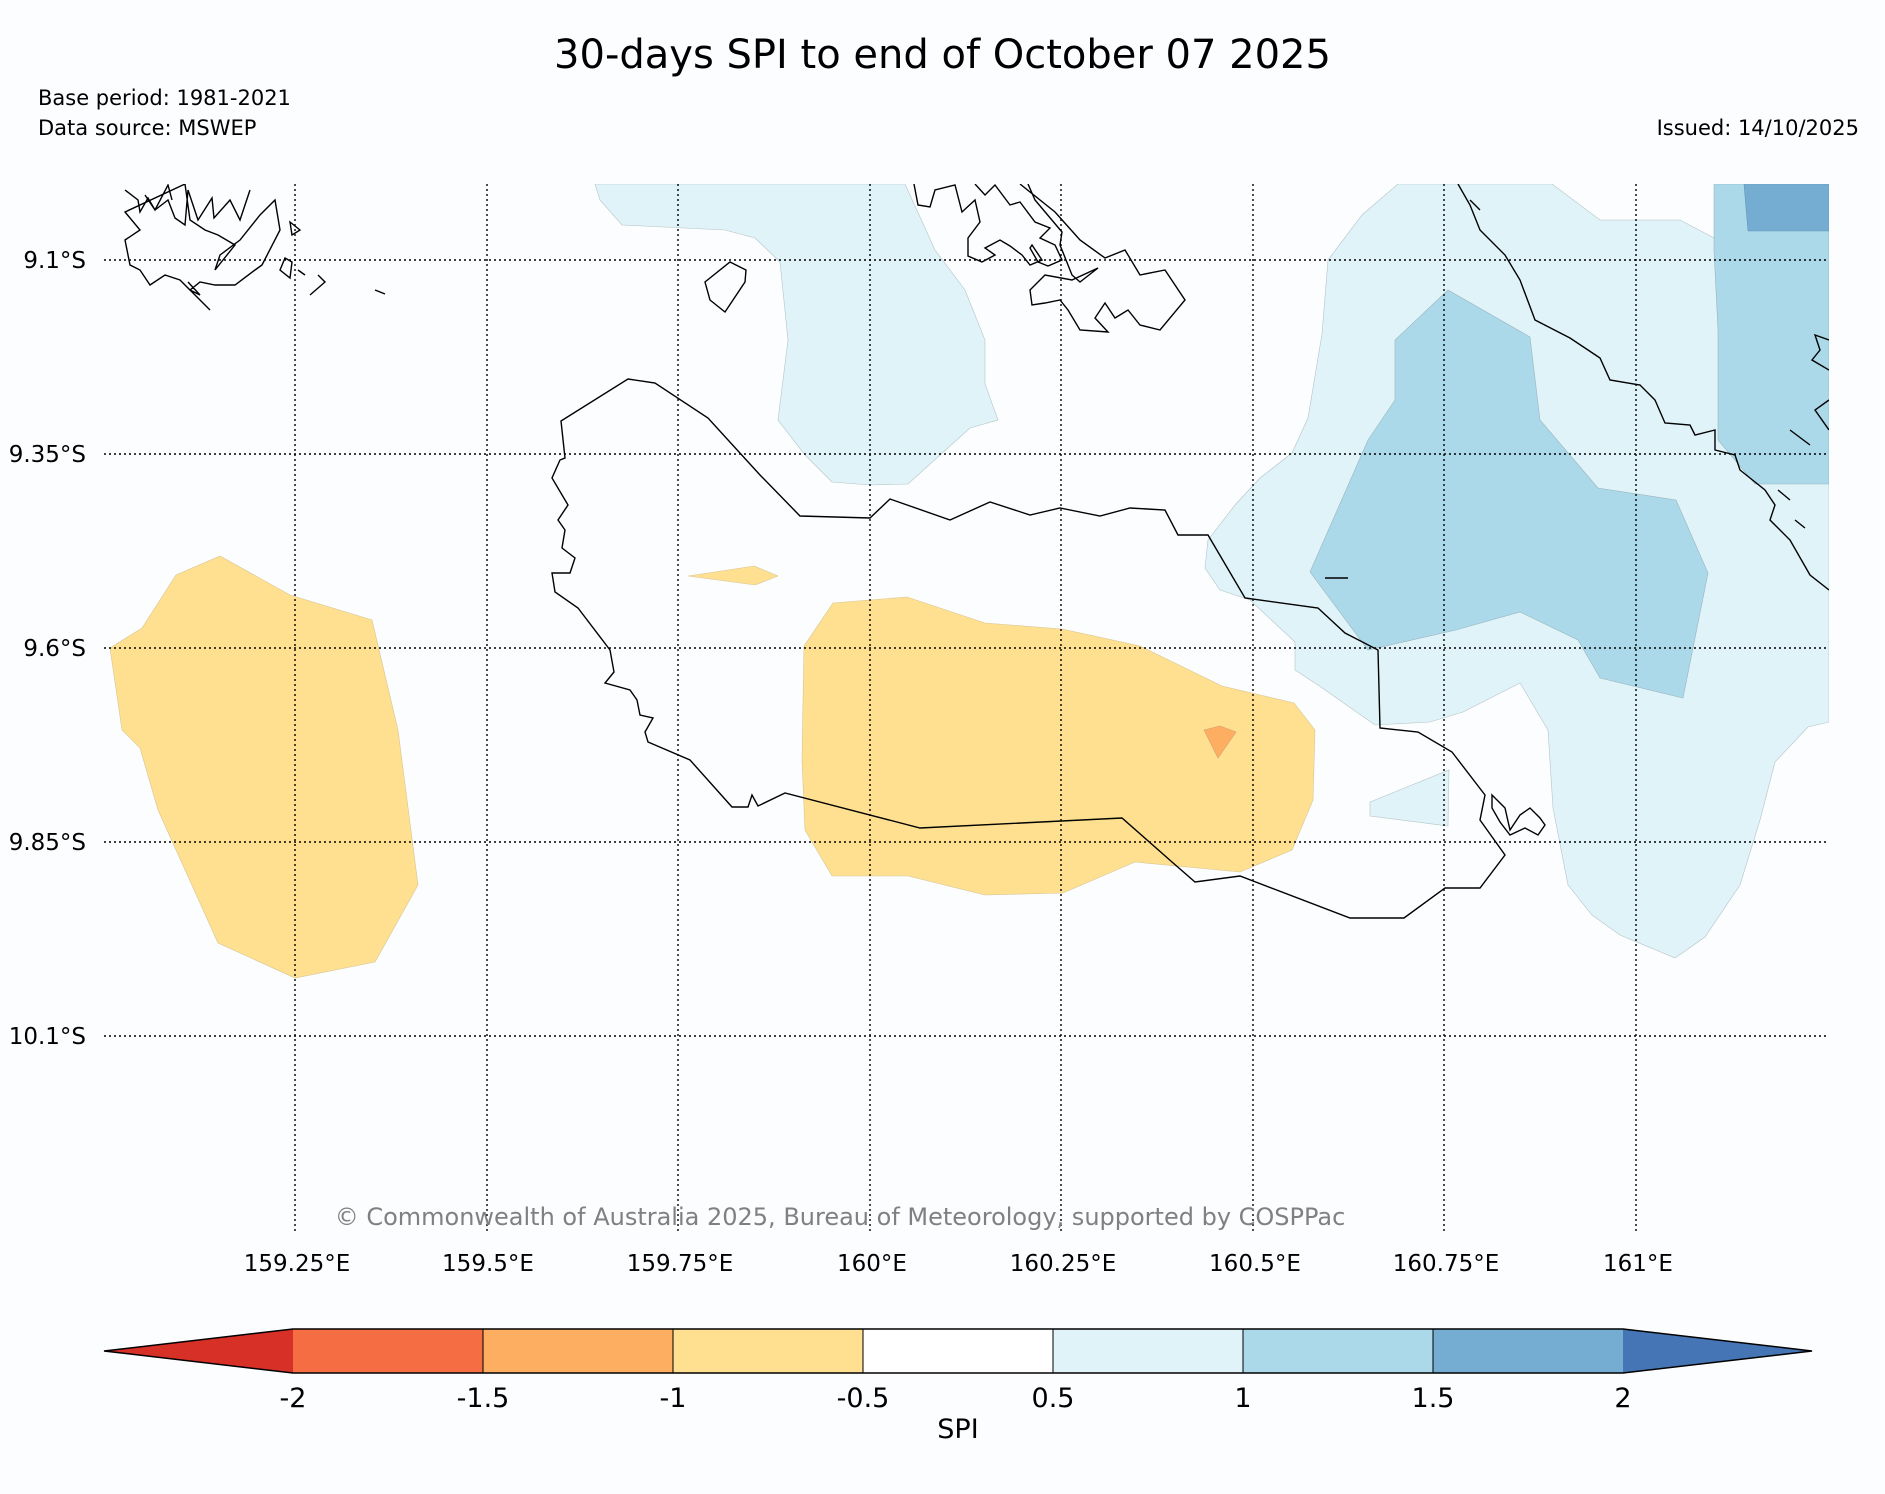 The width and height of the screenshot is (1885, 1494). I want to click on island-ne-coast, so click(1643, 387).